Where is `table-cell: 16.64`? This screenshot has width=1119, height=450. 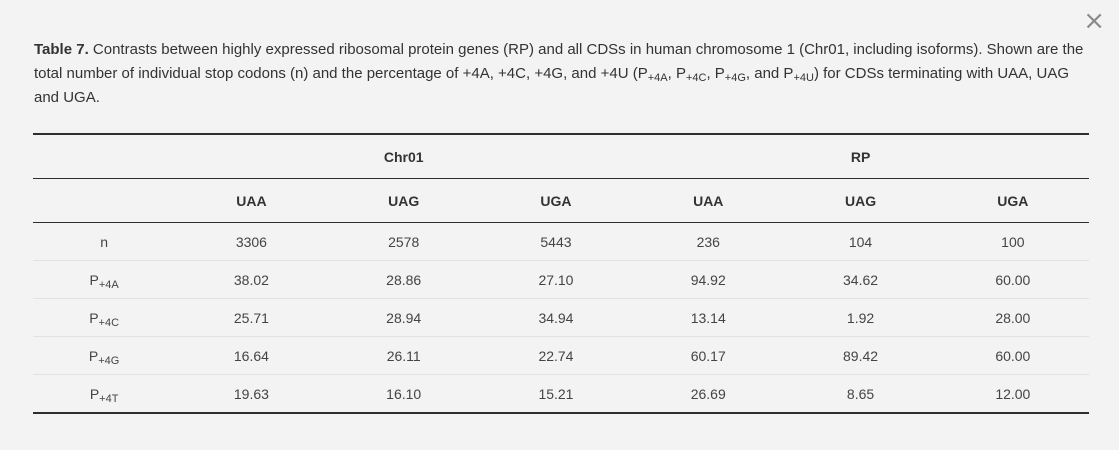 table-cell: 16.64 is located at coordinates (251, 355).